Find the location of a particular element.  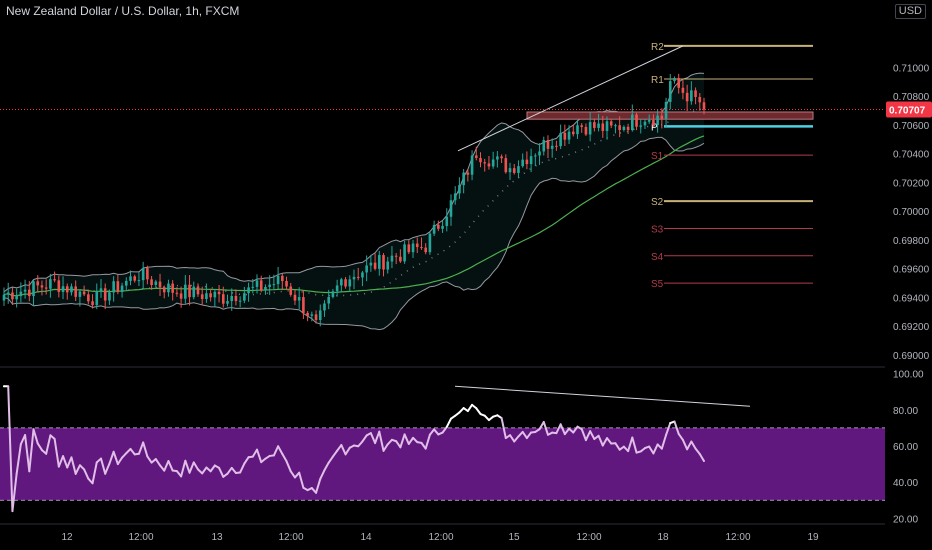

resistance-zone is located at coordinates (670, 115).